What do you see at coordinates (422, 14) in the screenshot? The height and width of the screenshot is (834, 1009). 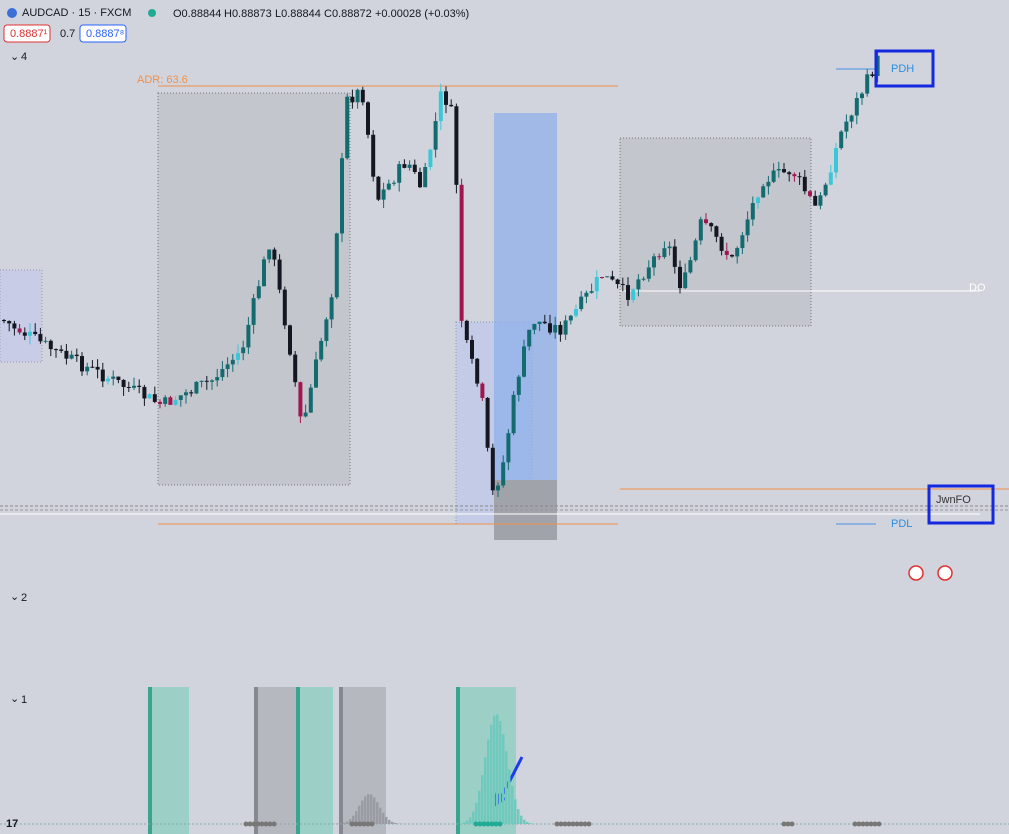 I see `ohlc-change: +0.00028 (+0.03%)` at bounding box center [422, 14].